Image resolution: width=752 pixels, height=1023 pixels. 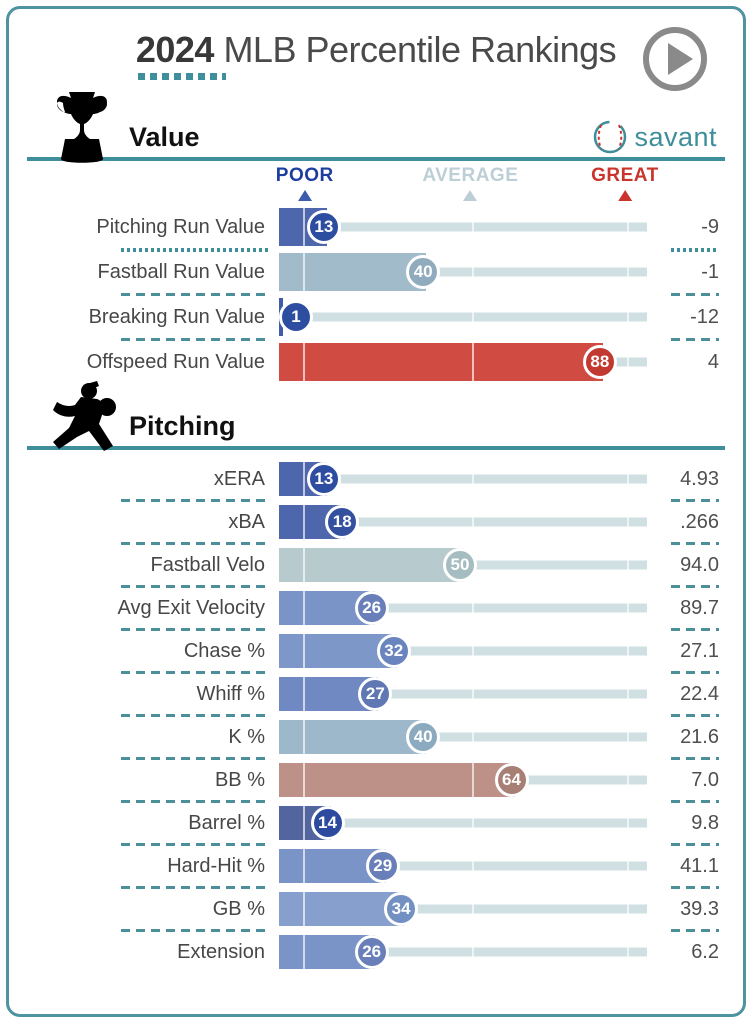 What do you see at coordinates (175, 49) in the screenshot?
I see `title-year: 2024` at bounding box center [175, 49].